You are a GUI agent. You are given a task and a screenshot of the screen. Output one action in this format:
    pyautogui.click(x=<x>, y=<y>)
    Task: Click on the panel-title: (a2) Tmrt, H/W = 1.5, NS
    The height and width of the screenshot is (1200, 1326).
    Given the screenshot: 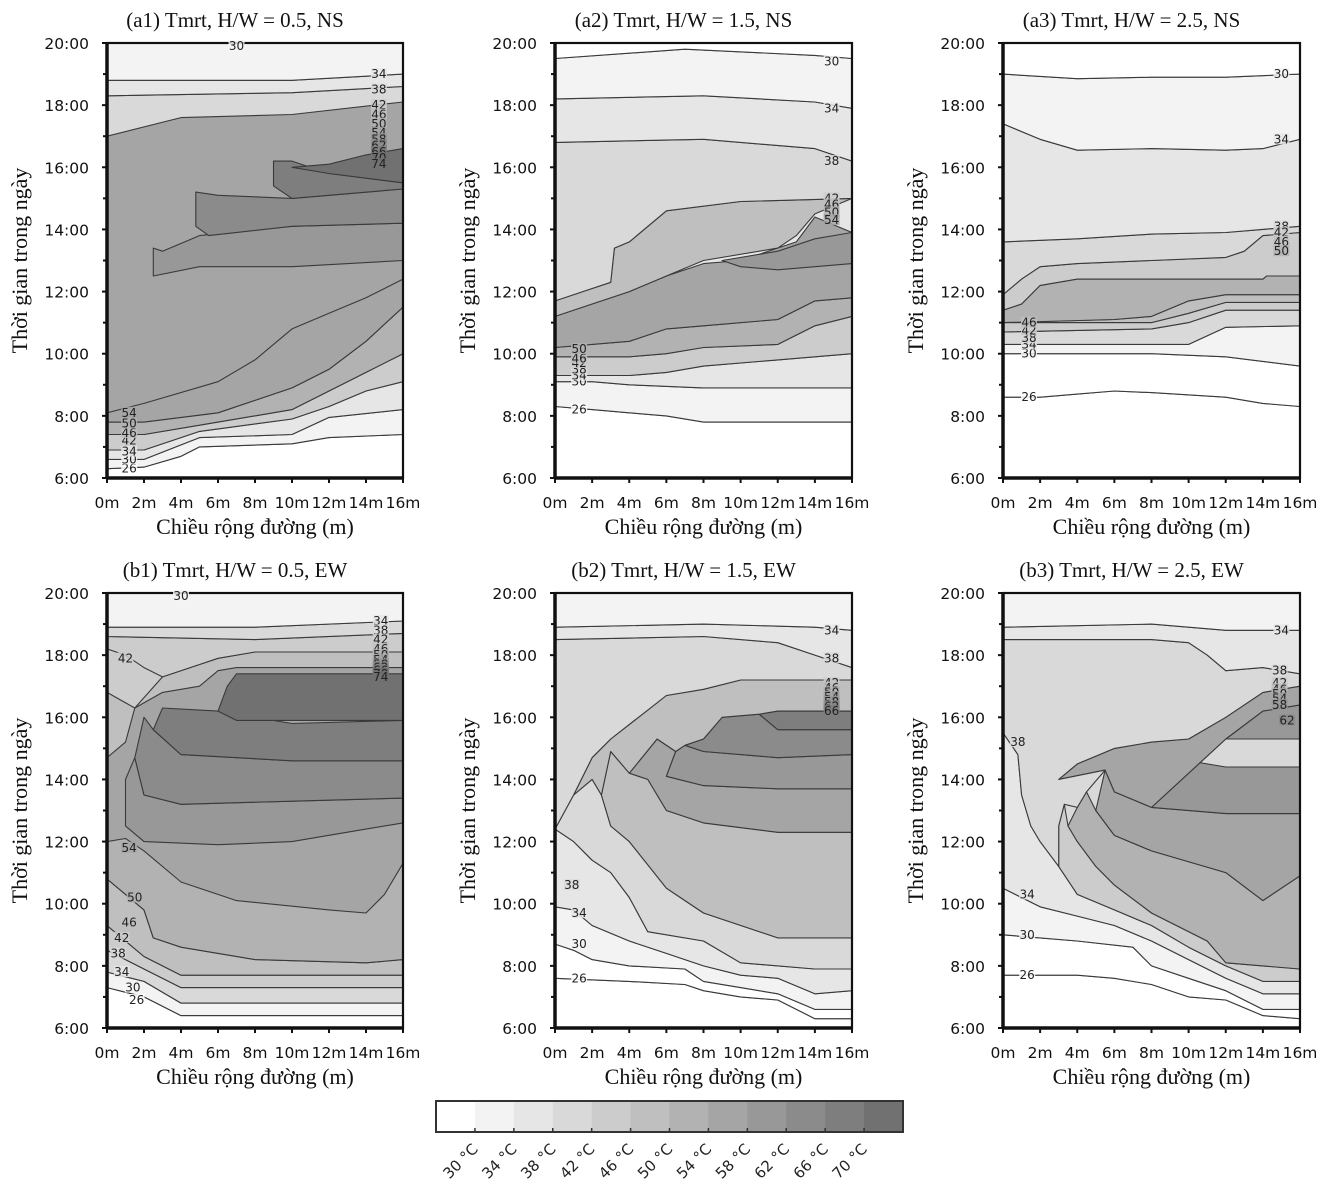 What is the action you would take?
    pyautogui.click(x=684, y=20)
    